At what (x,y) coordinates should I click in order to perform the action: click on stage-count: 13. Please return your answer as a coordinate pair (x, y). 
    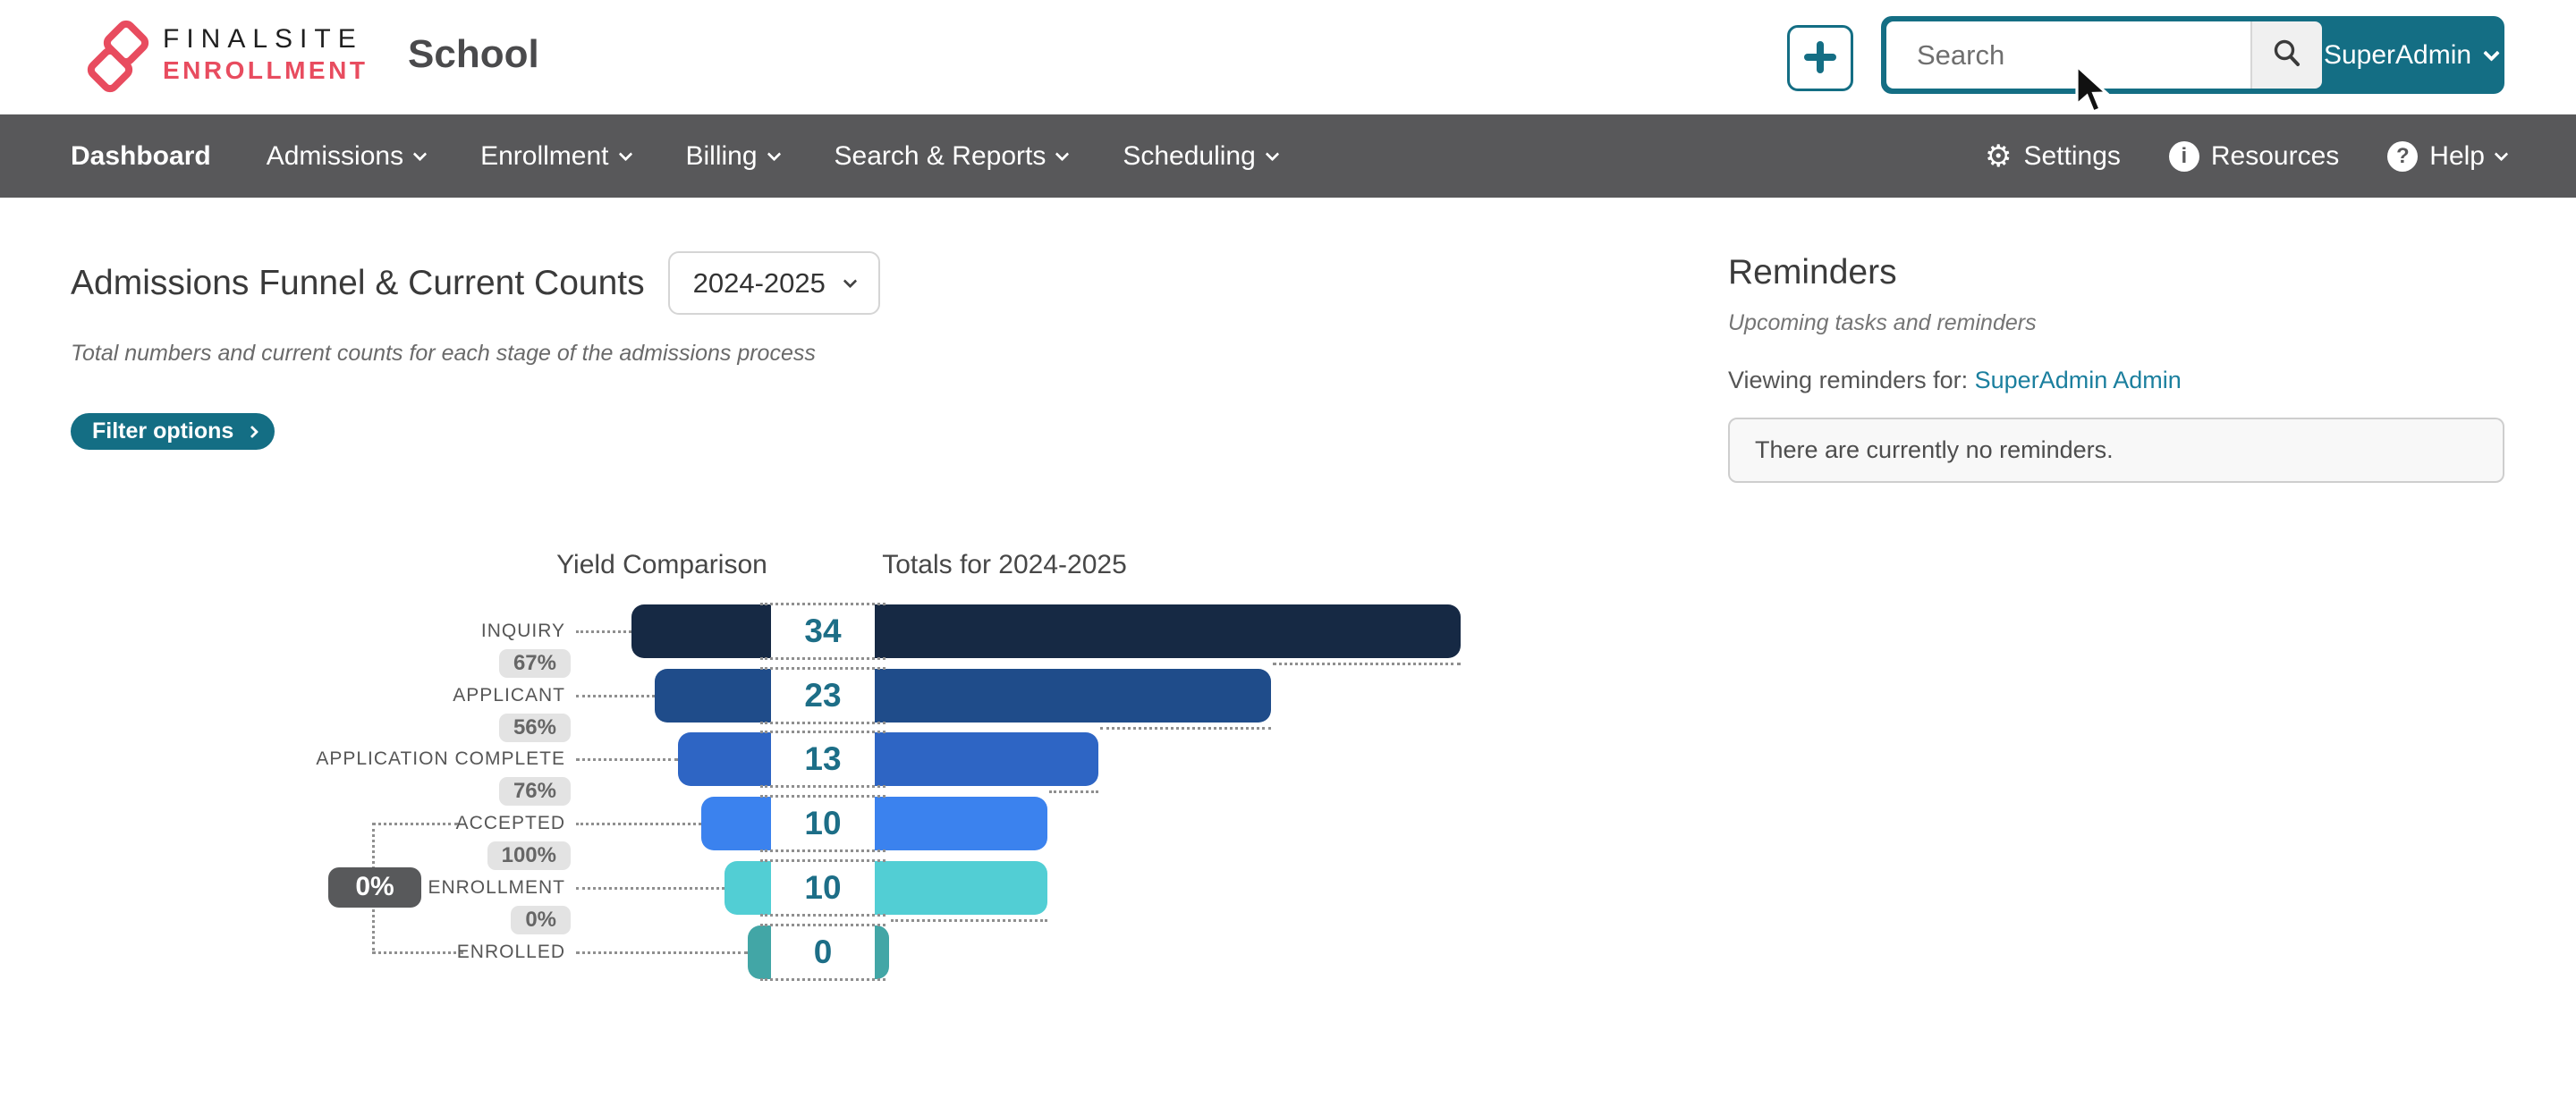
    Looking at the image, I should click on (823, 759).